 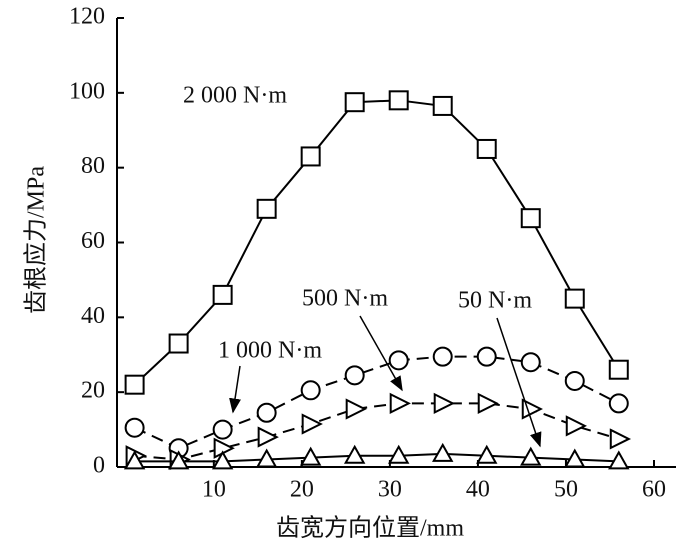 What do you see at coordinates (214, 490) in the screenshot?
I see `x-tick-label: 10` at bounding box center [214, 490].